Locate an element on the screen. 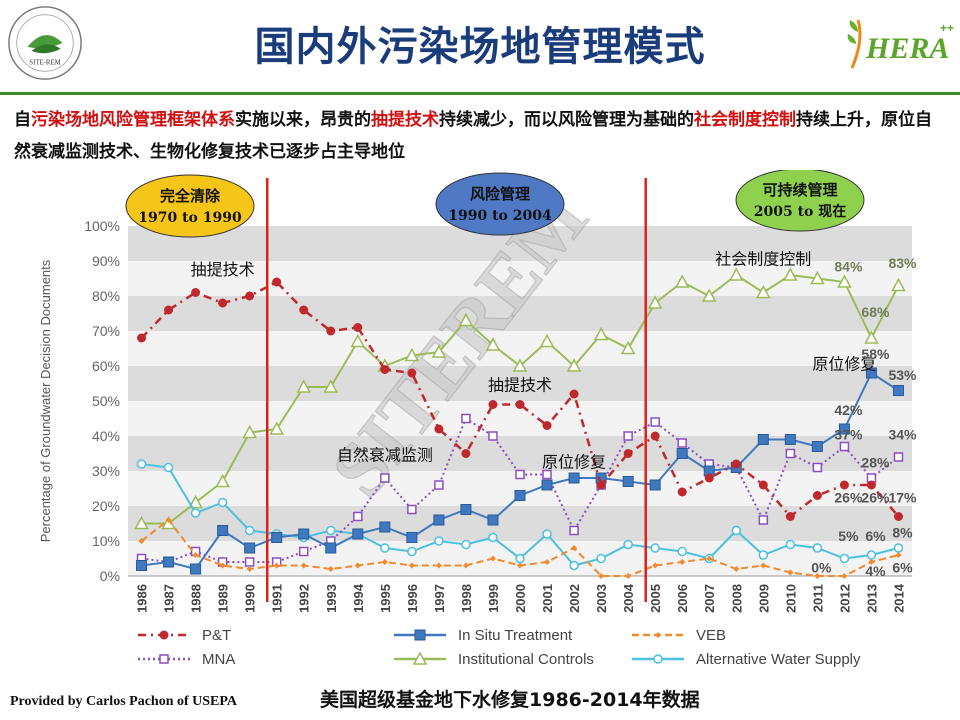 This screenshot has width=960, height=720. y-tick-label: 40% is located at coordinates (106, 436).